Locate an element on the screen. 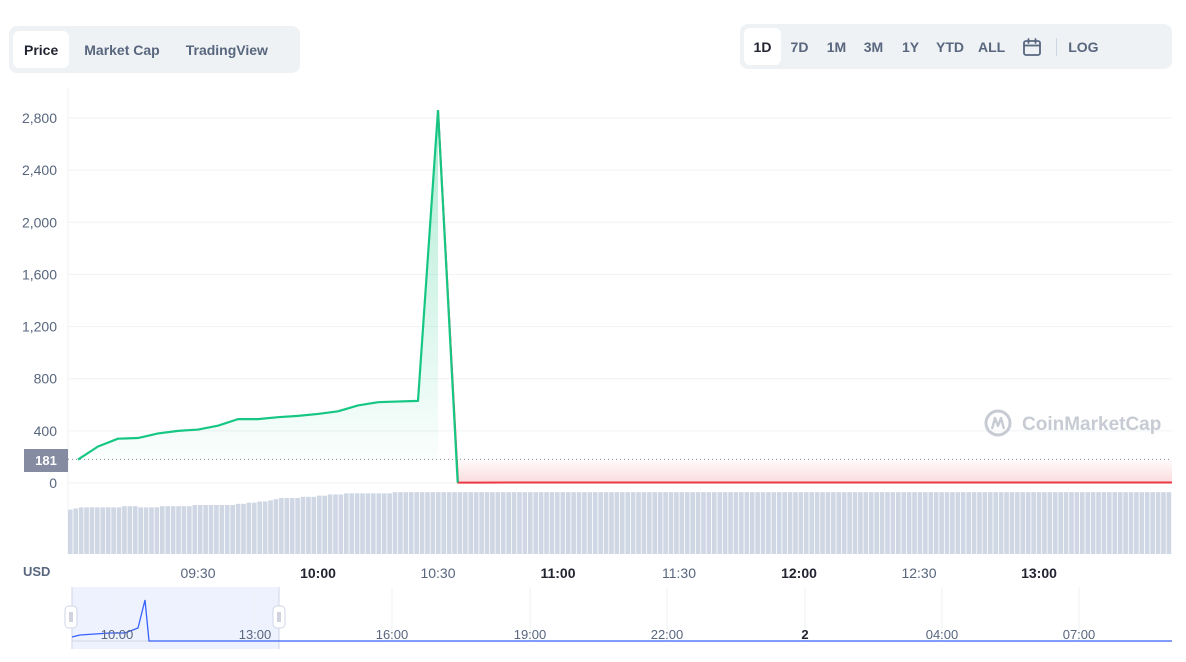  range-3m-button: 3M is located at coordinates (873, 46).